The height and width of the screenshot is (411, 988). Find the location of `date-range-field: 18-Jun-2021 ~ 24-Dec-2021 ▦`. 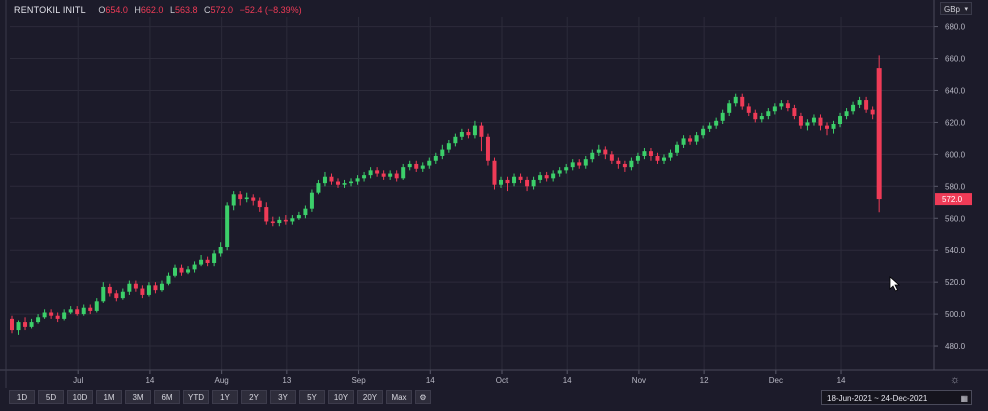

date-range-field: 18-Jun-2021 ~ 24-Dec-2021 ▦ is located at coordinates (896, 397).